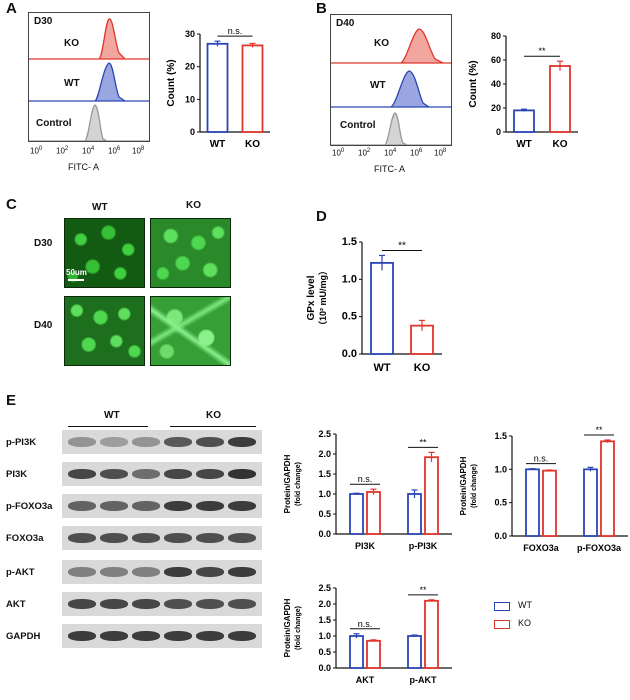 This screenshot has height=700, width=630. Describe the element at coordinates (162, 538) in the screenshot. I see `blot-strip-foxo3a` at that location.